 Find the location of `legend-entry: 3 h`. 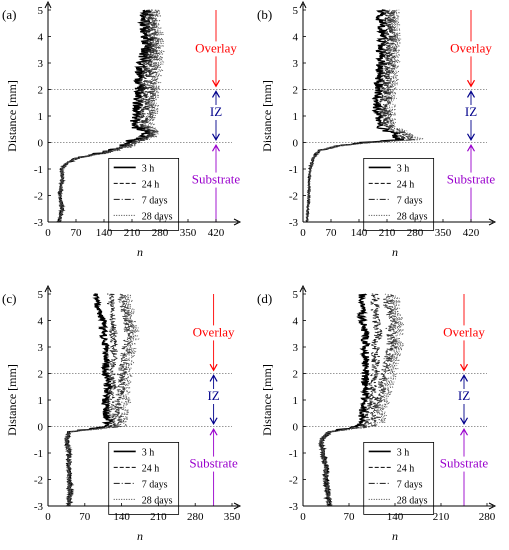

legend-entry: 3 h is located at coordinates (148, 168).